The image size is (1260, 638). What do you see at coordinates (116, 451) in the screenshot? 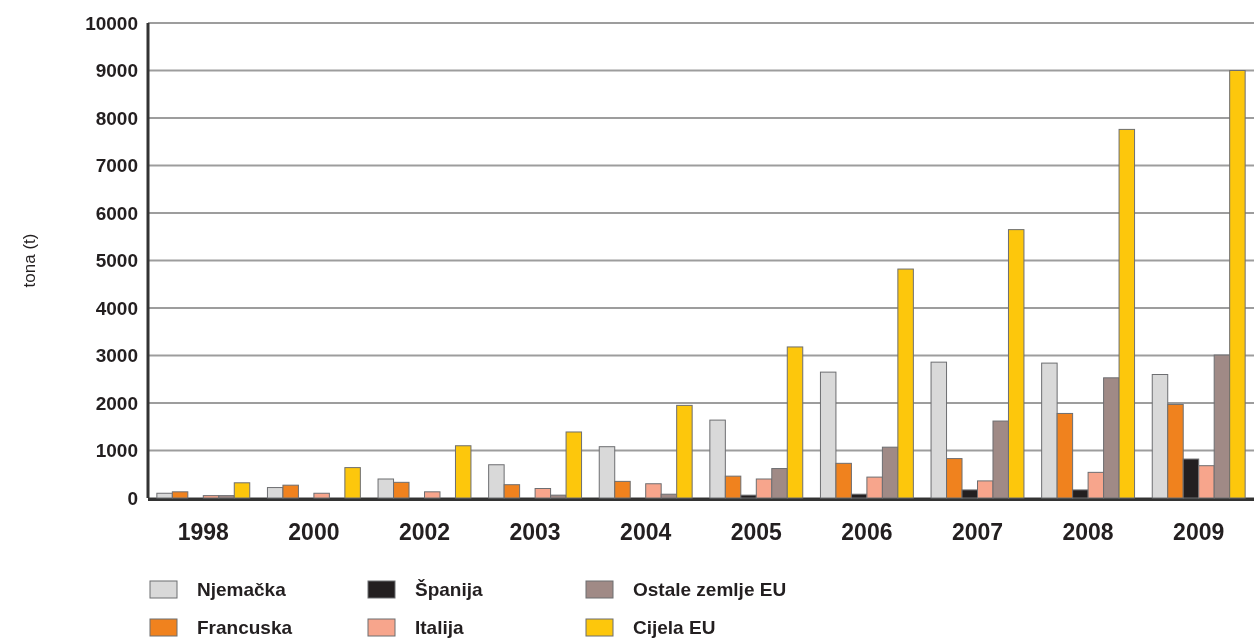
I see `y-tick-label: 1000` at bounding box center [116, 451].